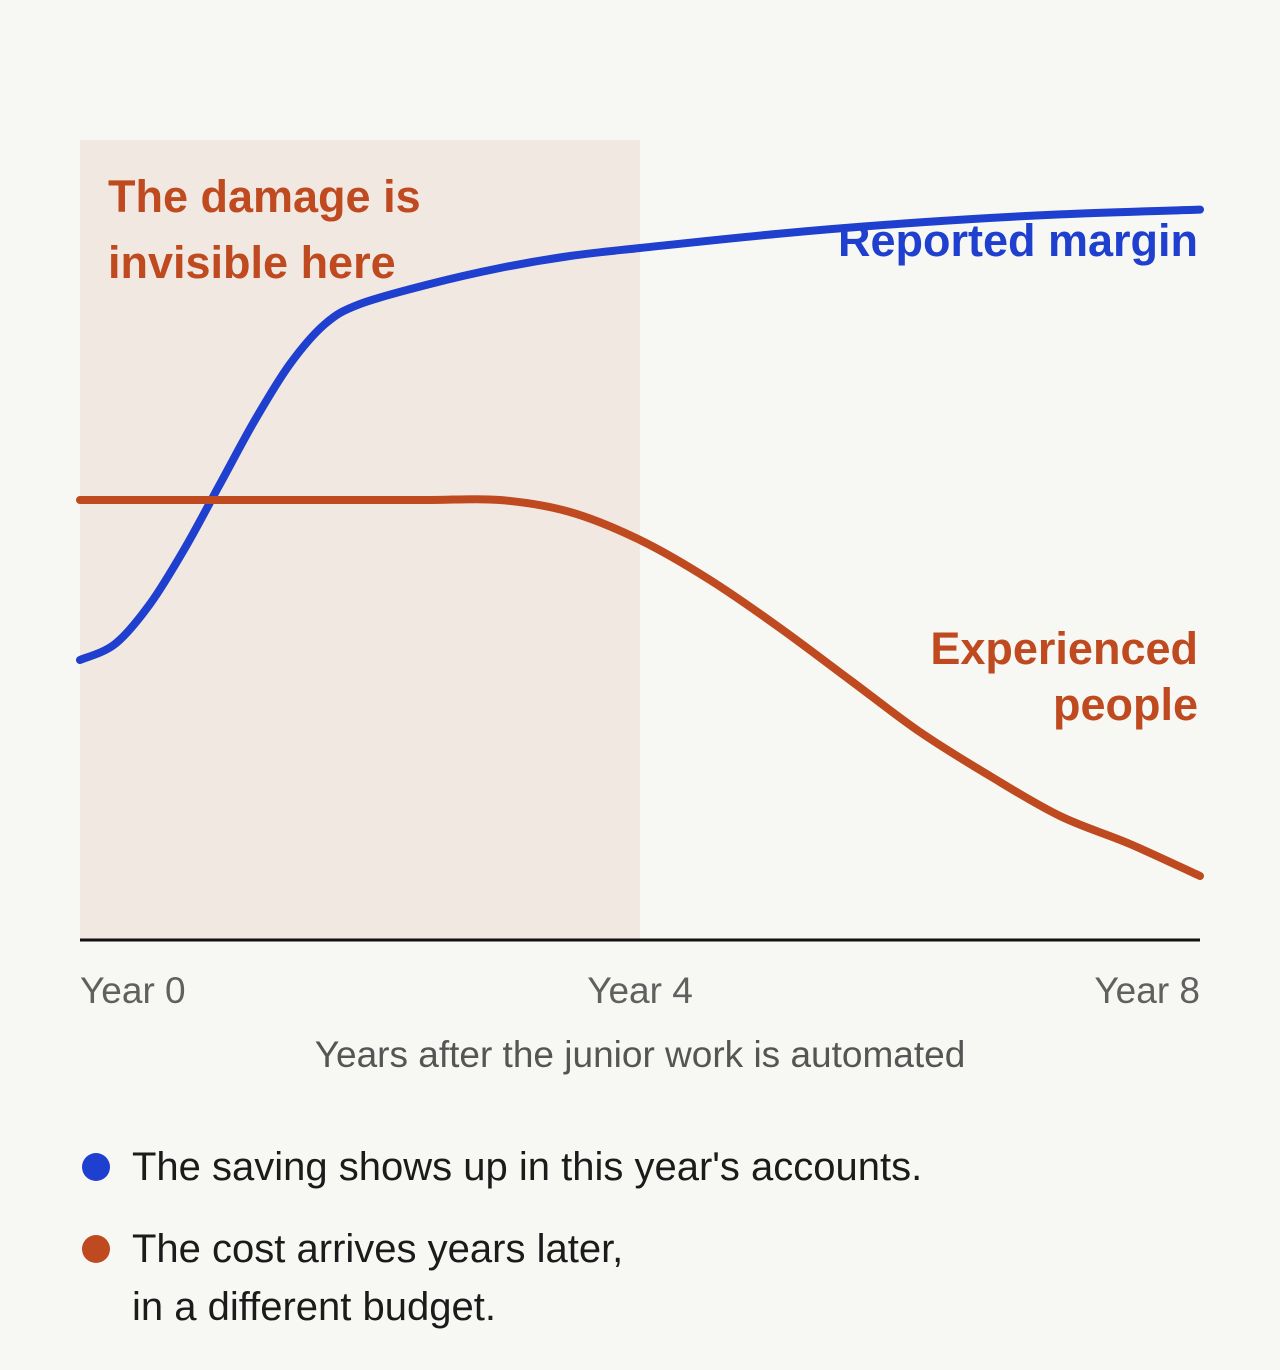  Describe the element at coordinates (640, 990) in the screenshot. I see `x-tick-label: Year 4` at that location.